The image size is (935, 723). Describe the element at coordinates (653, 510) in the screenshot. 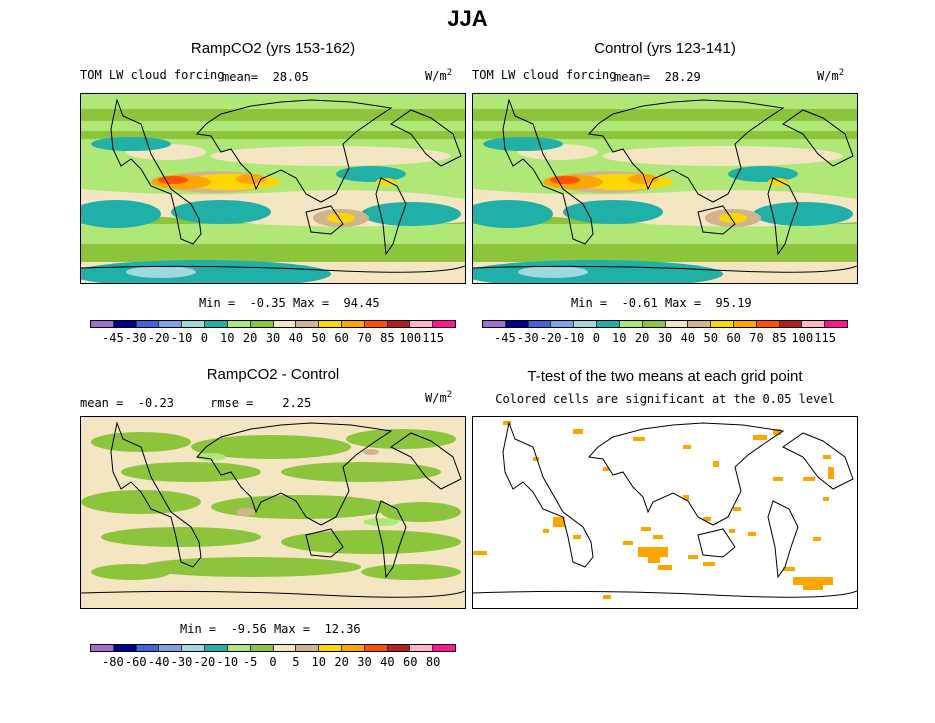

I see `significant-cells` at that location.